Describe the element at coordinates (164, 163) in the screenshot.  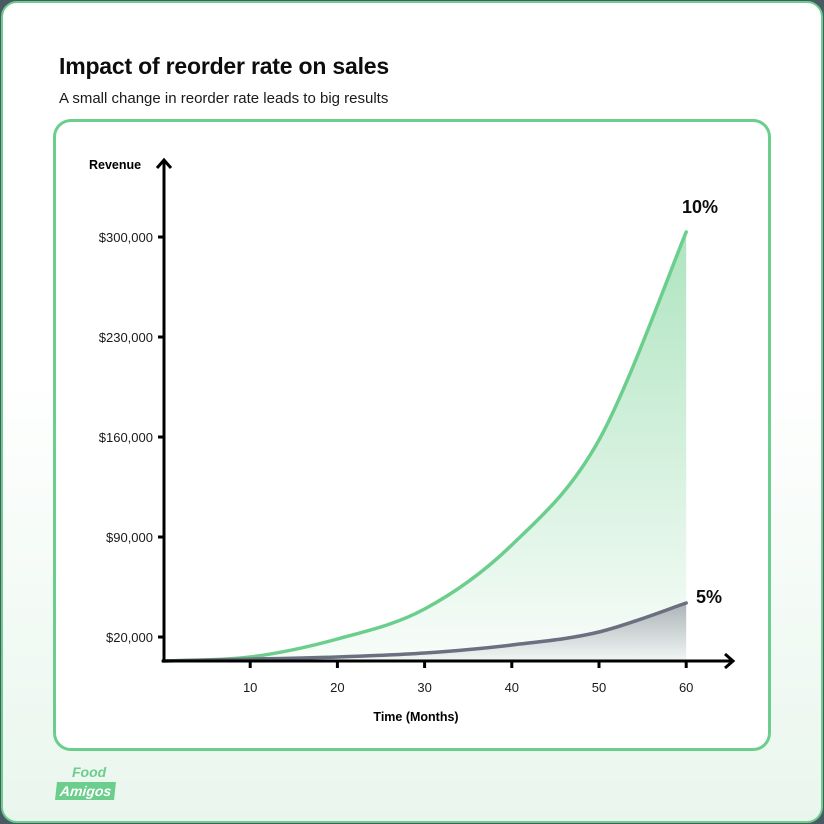
I see `y-axis-arrow-icon` at that location.